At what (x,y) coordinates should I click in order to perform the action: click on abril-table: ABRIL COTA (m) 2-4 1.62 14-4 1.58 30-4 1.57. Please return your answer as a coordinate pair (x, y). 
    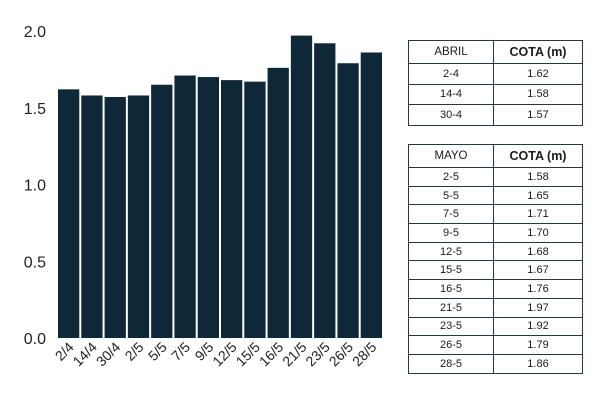
    Looking at the image, I should click on (495, 83).